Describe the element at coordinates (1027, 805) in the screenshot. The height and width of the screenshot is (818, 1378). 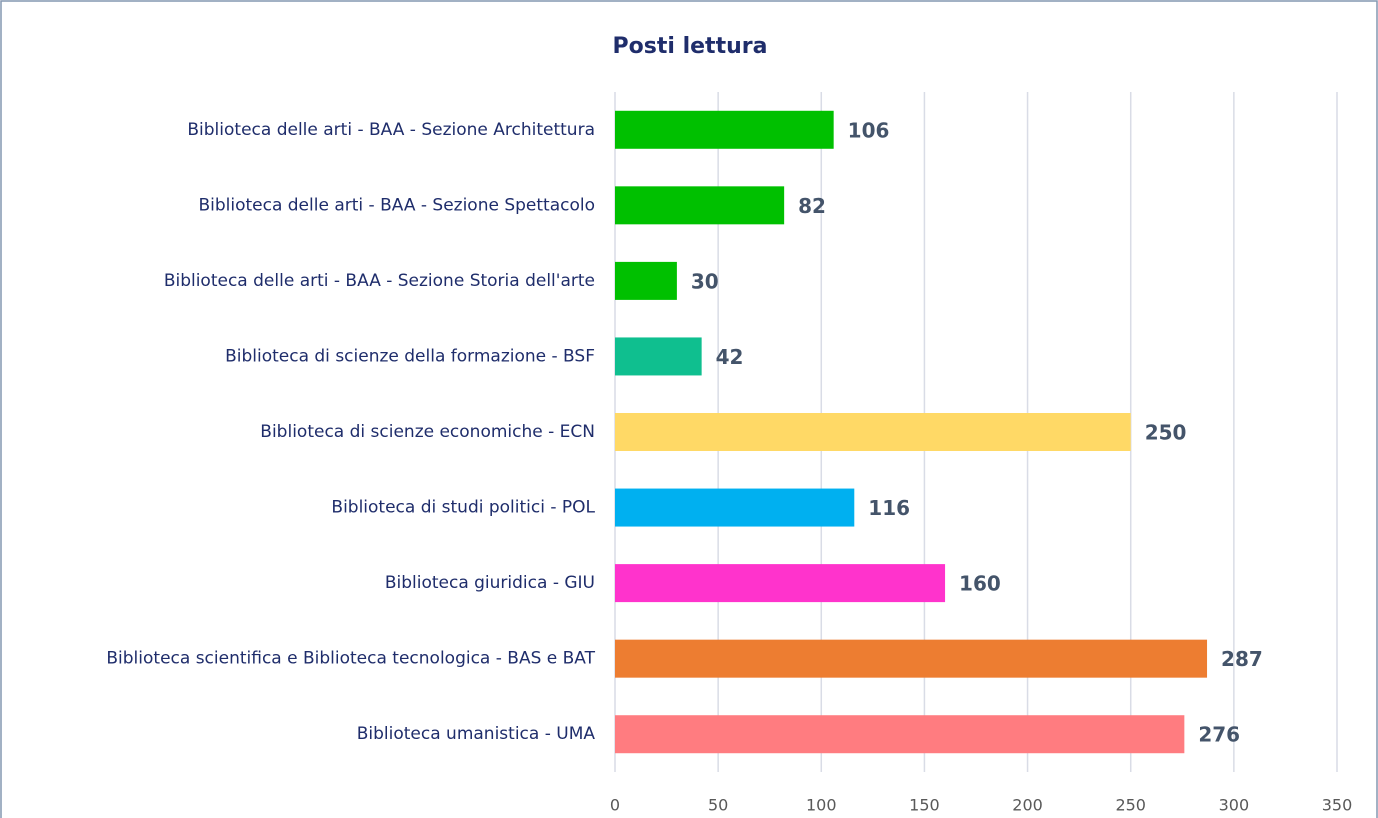
I see `x-tick-label: 200` at that location.